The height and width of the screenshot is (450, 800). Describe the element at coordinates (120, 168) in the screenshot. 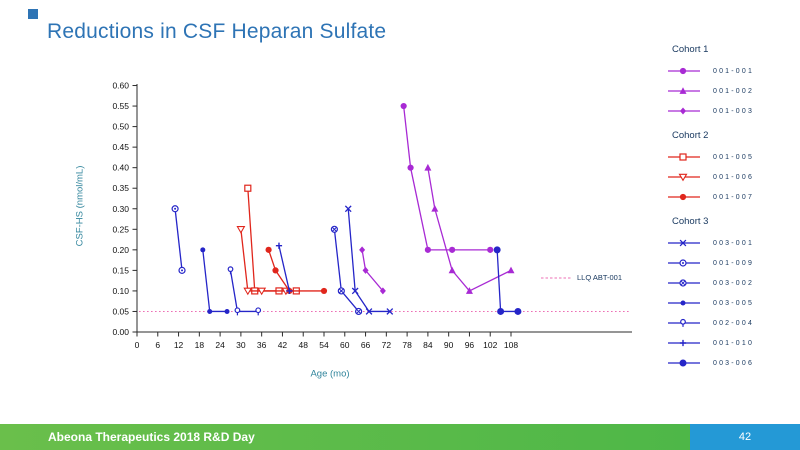

I see `y-tick-label: 0.40` at that location.